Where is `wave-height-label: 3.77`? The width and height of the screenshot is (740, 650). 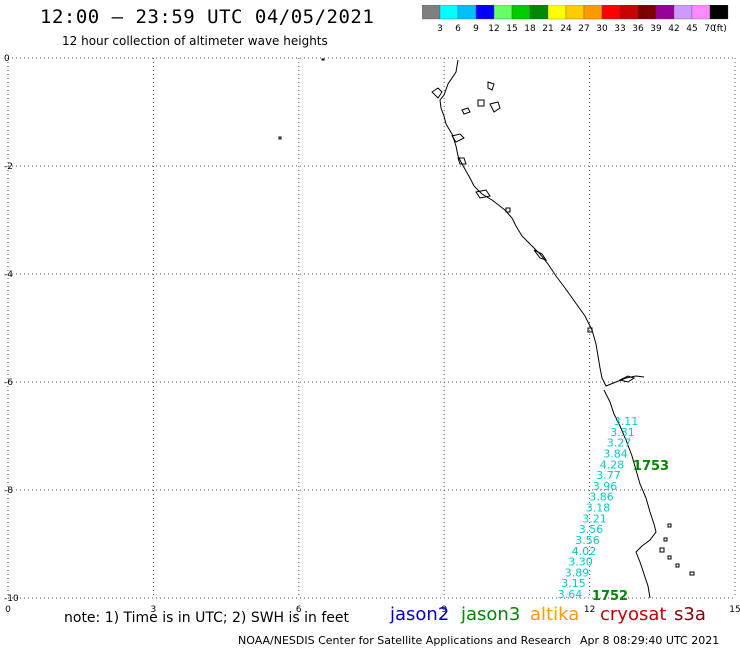
wave-height-label: 3.77 is located at coordinates (608, 475).